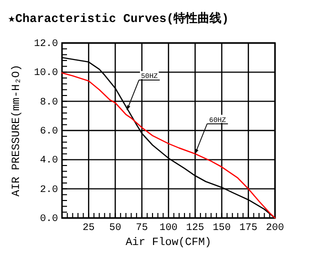 The image size is (311, 263). I want to click on y-tick-label: 8.0, so click(49, 102).